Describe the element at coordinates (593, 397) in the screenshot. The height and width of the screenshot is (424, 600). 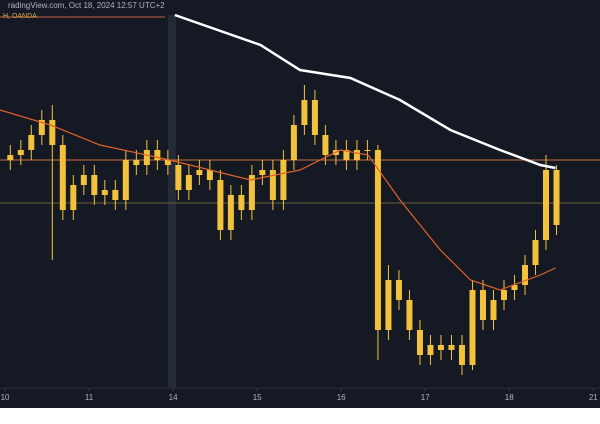
I see `x-tick-label: 21` at that location.